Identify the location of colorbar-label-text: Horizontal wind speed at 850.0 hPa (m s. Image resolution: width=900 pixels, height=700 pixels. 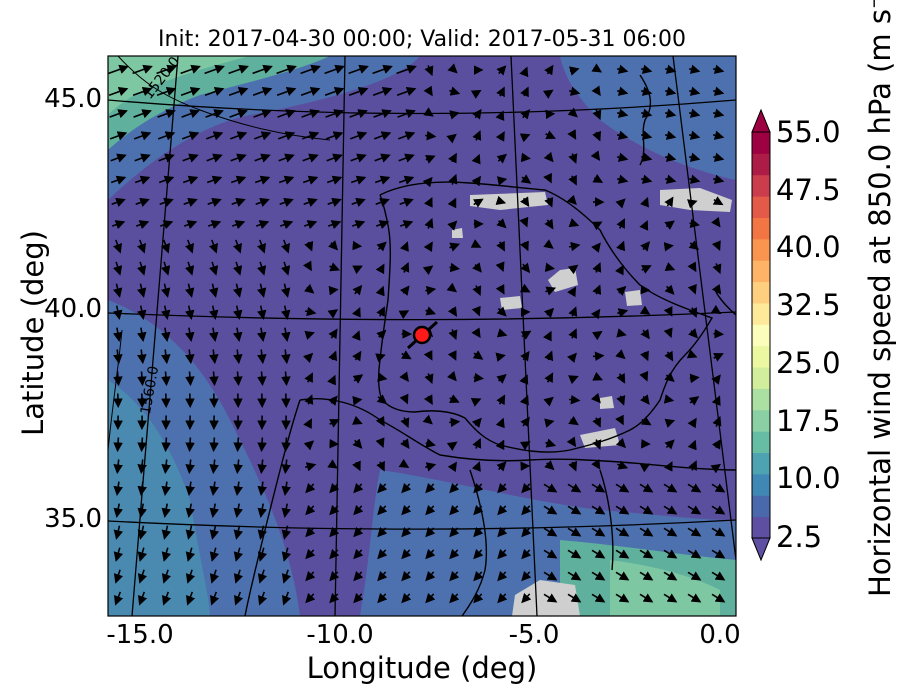
(880, 303).